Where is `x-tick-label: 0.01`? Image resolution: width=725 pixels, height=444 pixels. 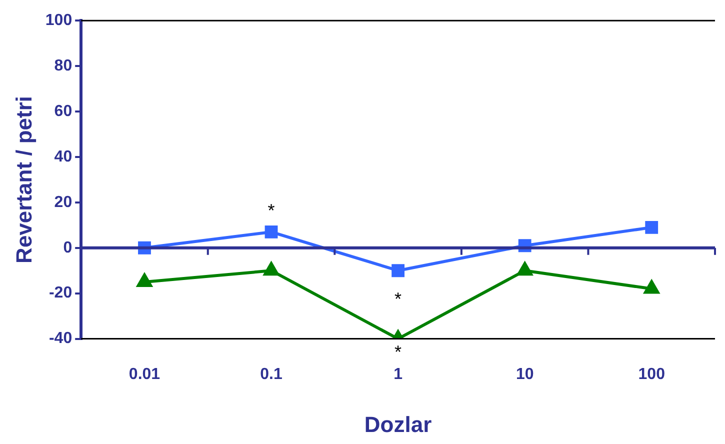 x-tick-label: 0.01 is located at coordinates (144, 374).